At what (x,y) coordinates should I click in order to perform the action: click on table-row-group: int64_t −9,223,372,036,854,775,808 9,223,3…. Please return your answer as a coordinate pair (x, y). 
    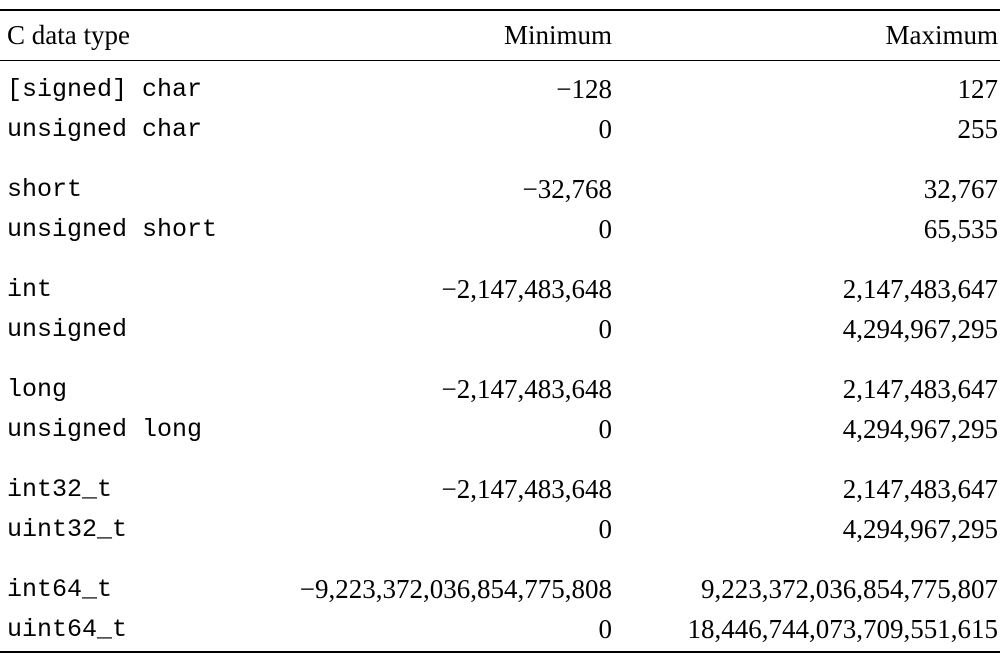
    Looking at the image, I should click on (500, 609).